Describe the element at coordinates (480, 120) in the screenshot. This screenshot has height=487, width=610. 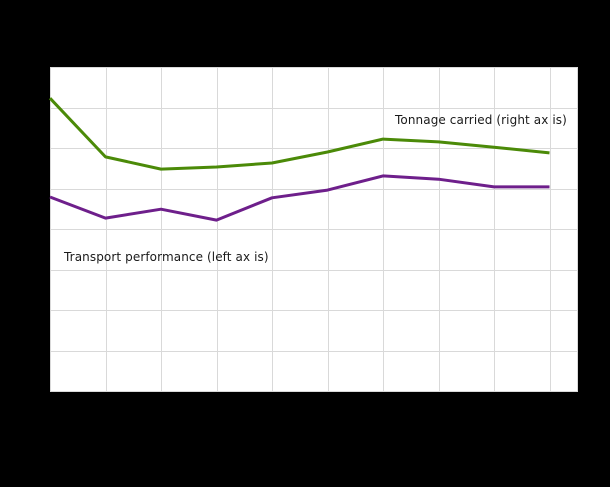
I see `tonnage-annotation: Tonnage carried (right ax is)` at that location.